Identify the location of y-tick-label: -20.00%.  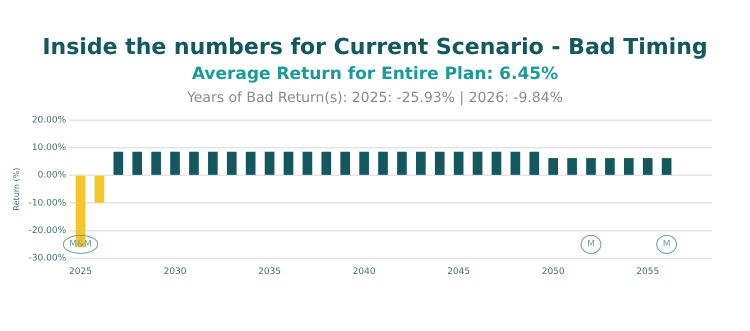
(47, 231).